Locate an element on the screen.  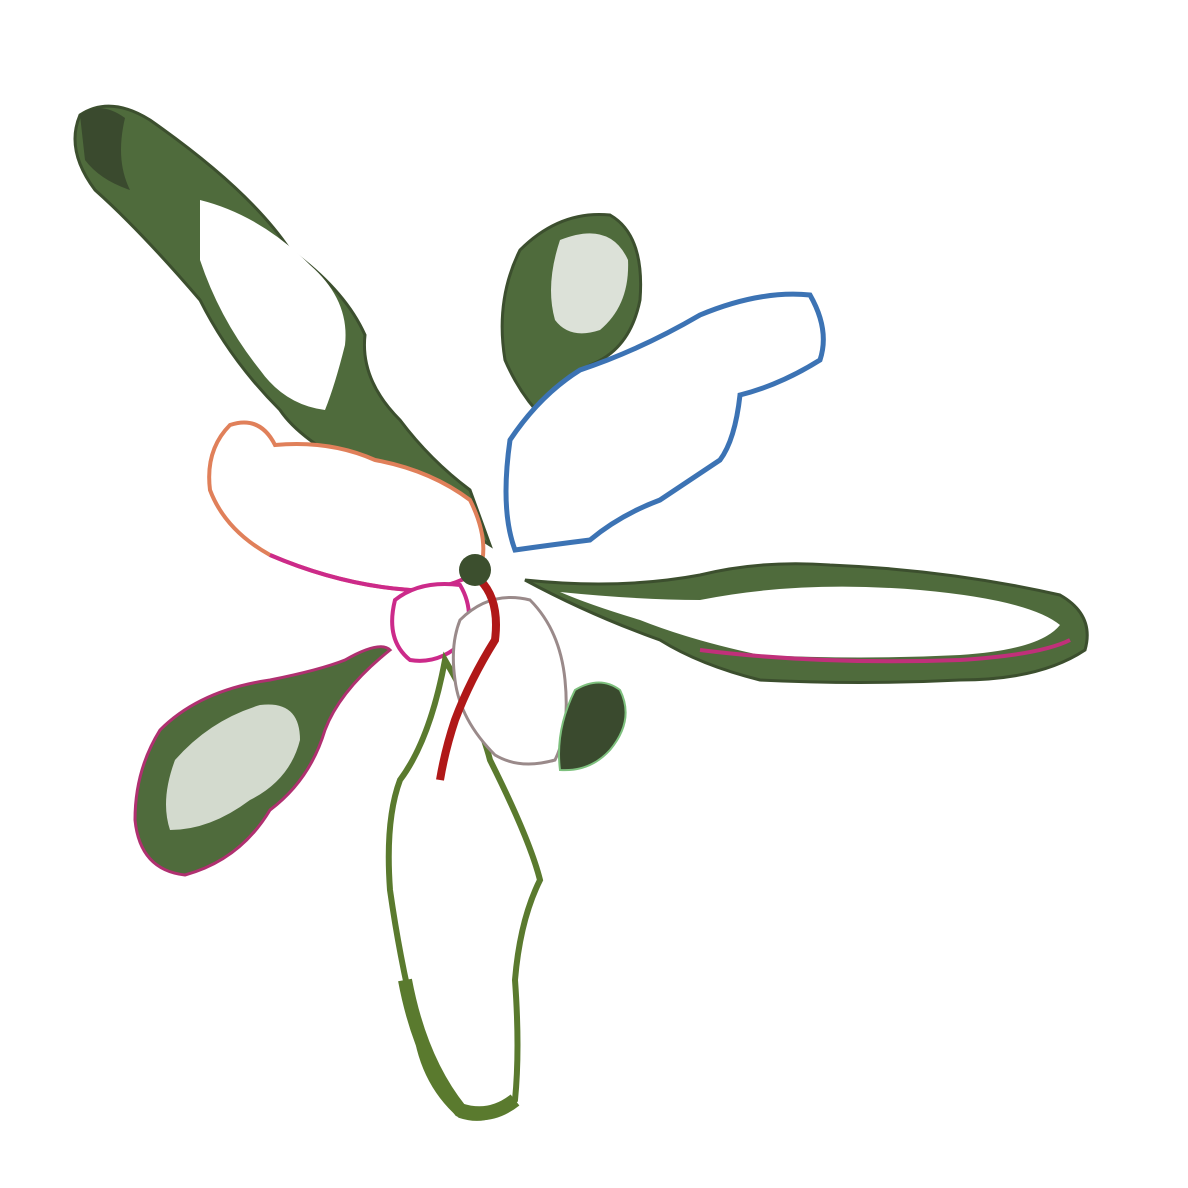
stem is located at coordinates (468, 679).